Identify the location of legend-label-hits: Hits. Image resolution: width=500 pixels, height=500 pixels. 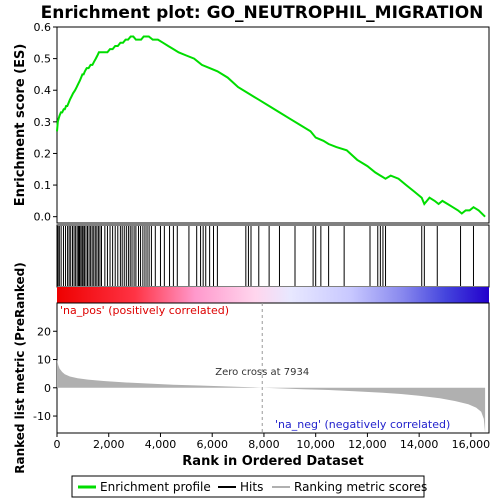
(251, 487).